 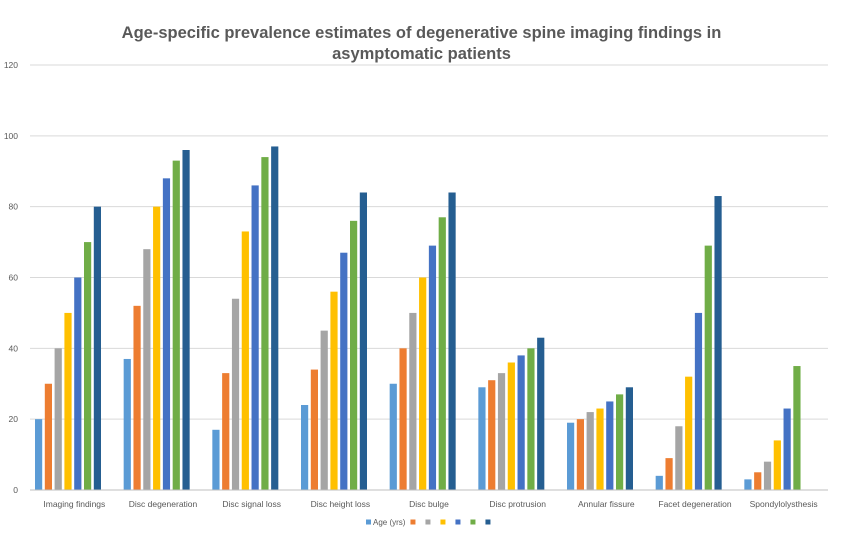 I want to click on y-tick-label: 40, so click(x=14, y=348).